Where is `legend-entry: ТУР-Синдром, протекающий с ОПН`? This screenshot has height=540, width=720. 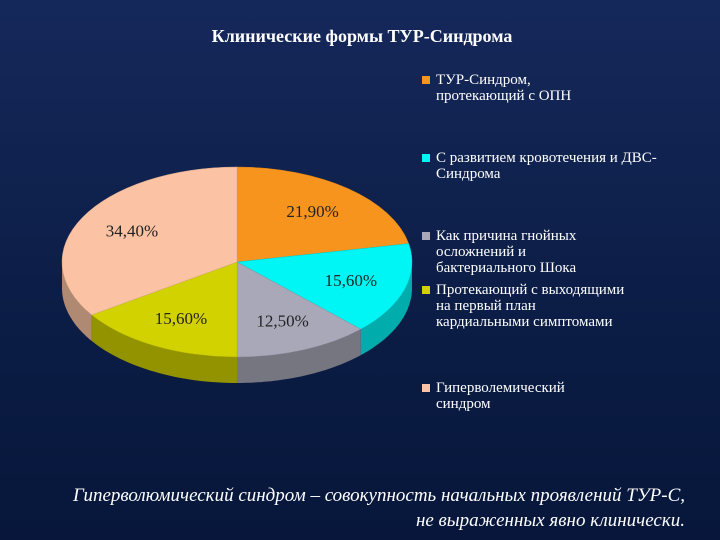 legend-entry: ТУР-Синдром, протекающий с ОПН is located at coordinates (537, 88).